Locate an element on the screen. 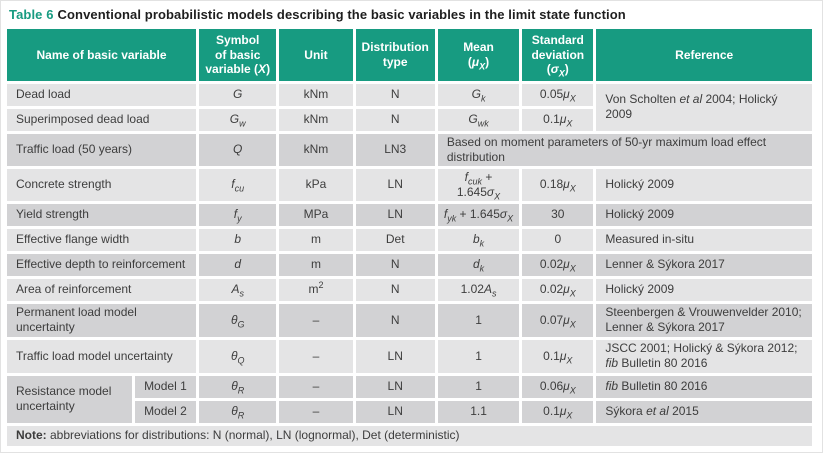 The width and height of the screenshot is (823, 453). cell-mean: fcuk + 1.645σX is located at coordinates (478, 184).